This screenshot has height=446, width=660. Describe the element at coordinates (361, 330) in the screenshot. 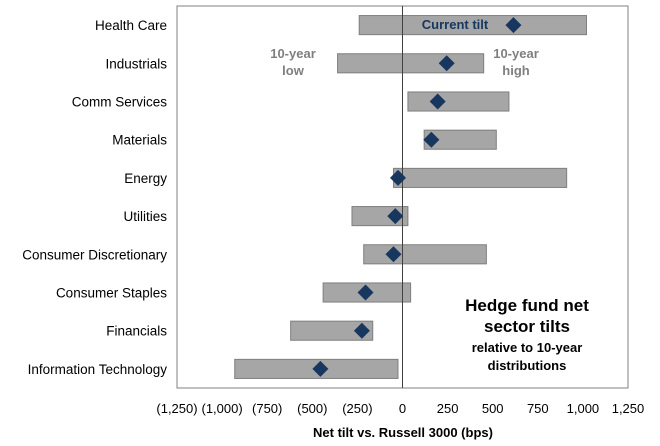

I see `current-tilt-marker-financials` at that location.